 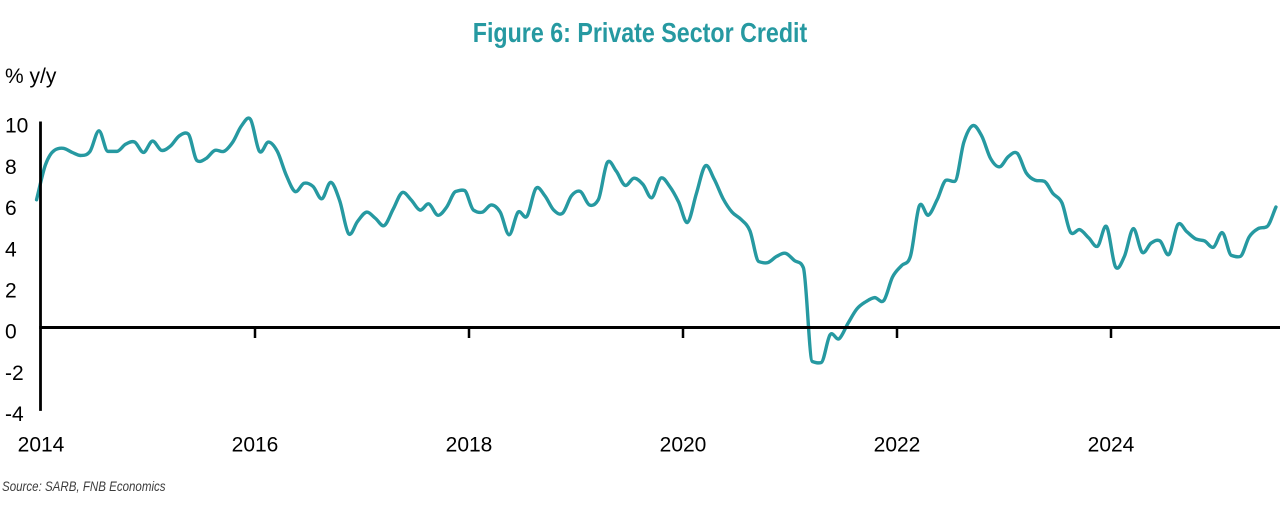 I want to click on y-tick-label: 2, so click(x=11, y=291).